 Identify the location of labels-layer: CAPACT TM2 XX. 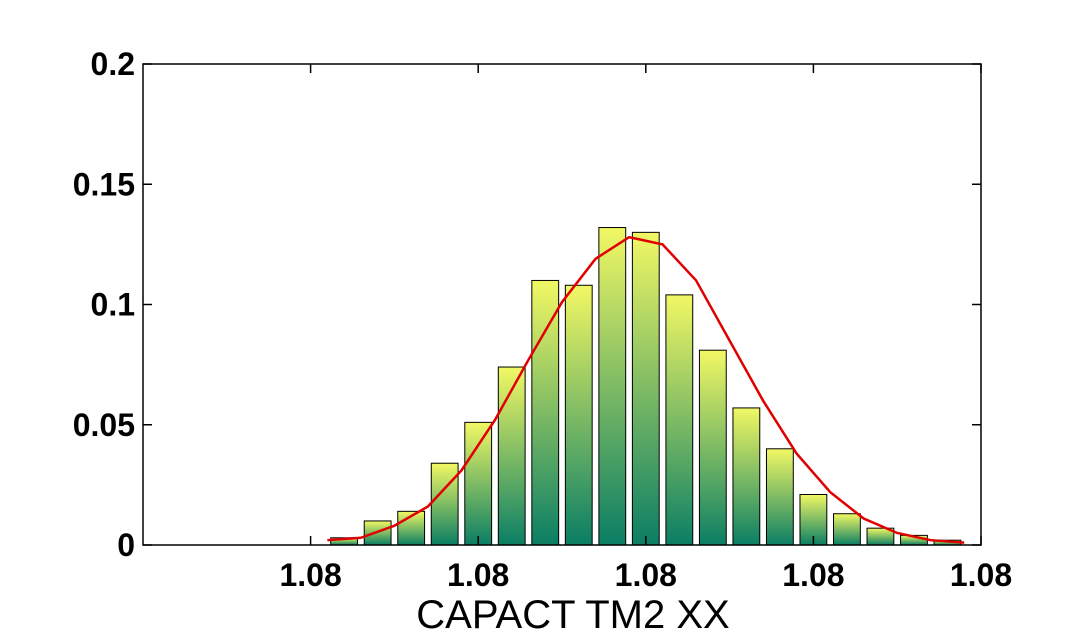
(572, 615).